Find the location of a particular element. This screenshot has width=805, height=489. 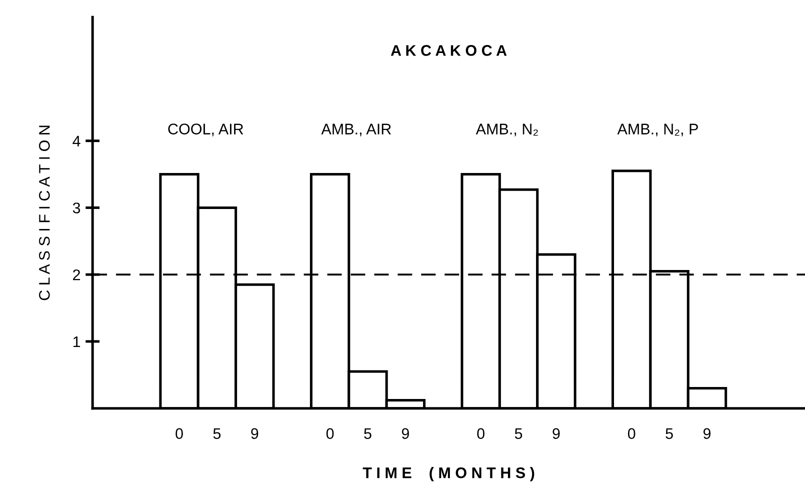

text: A K C A K O C A is located at coordinates (448, 50).